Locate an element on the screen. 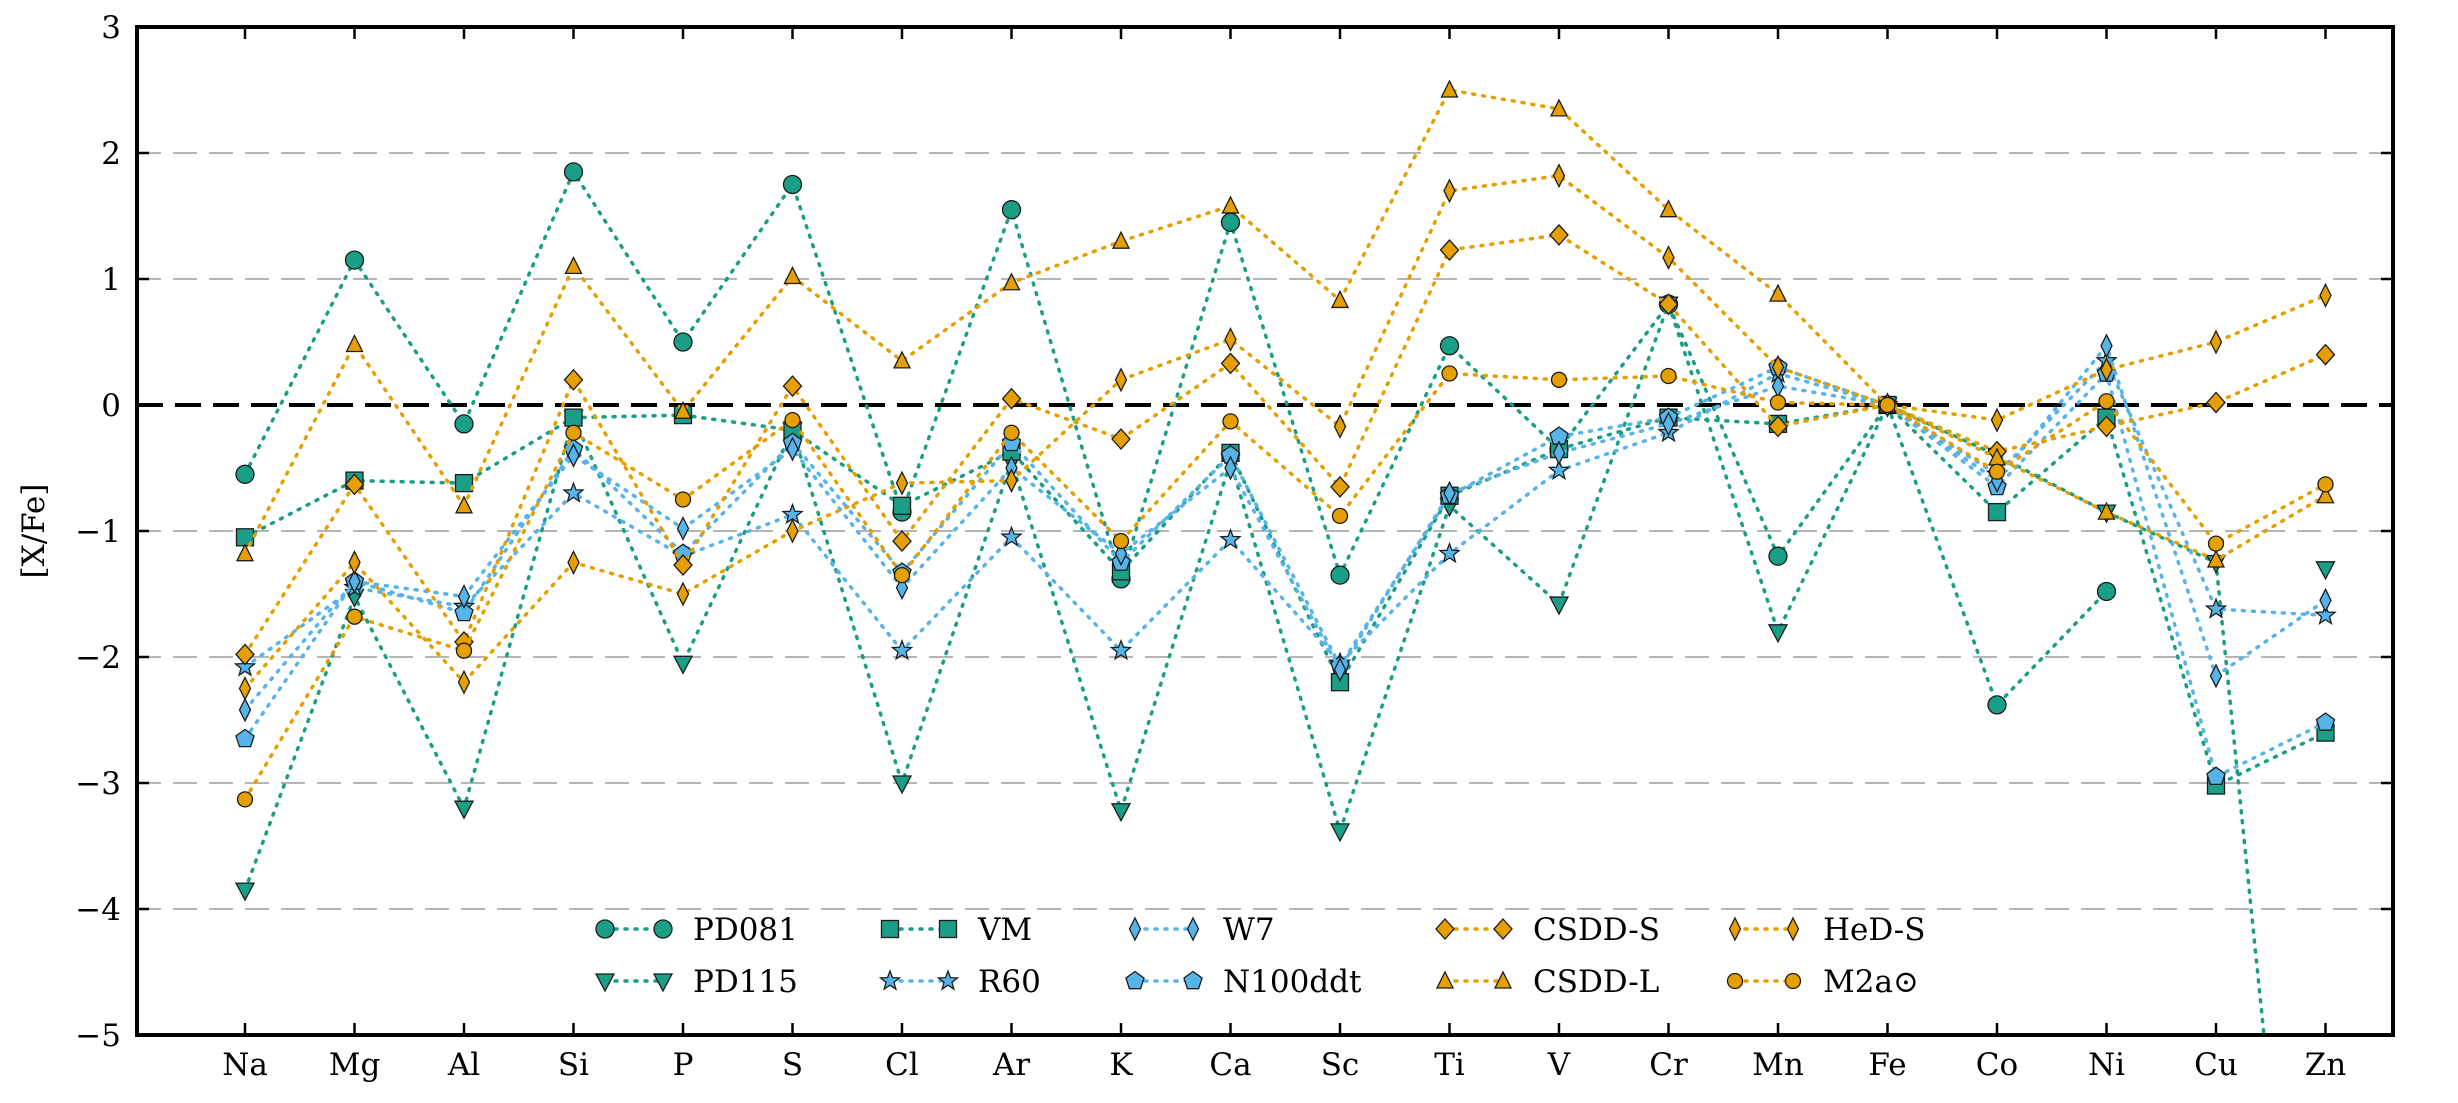 The image size is (2458, 1103). y-tick-label: −2 is located at coordinates (98, 658).